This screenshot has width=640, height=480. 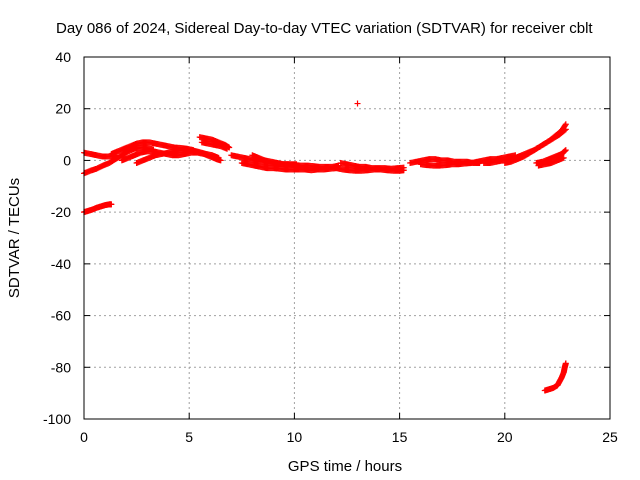 I want to click on y-tick-label: 0, so click(x=67, y=160).